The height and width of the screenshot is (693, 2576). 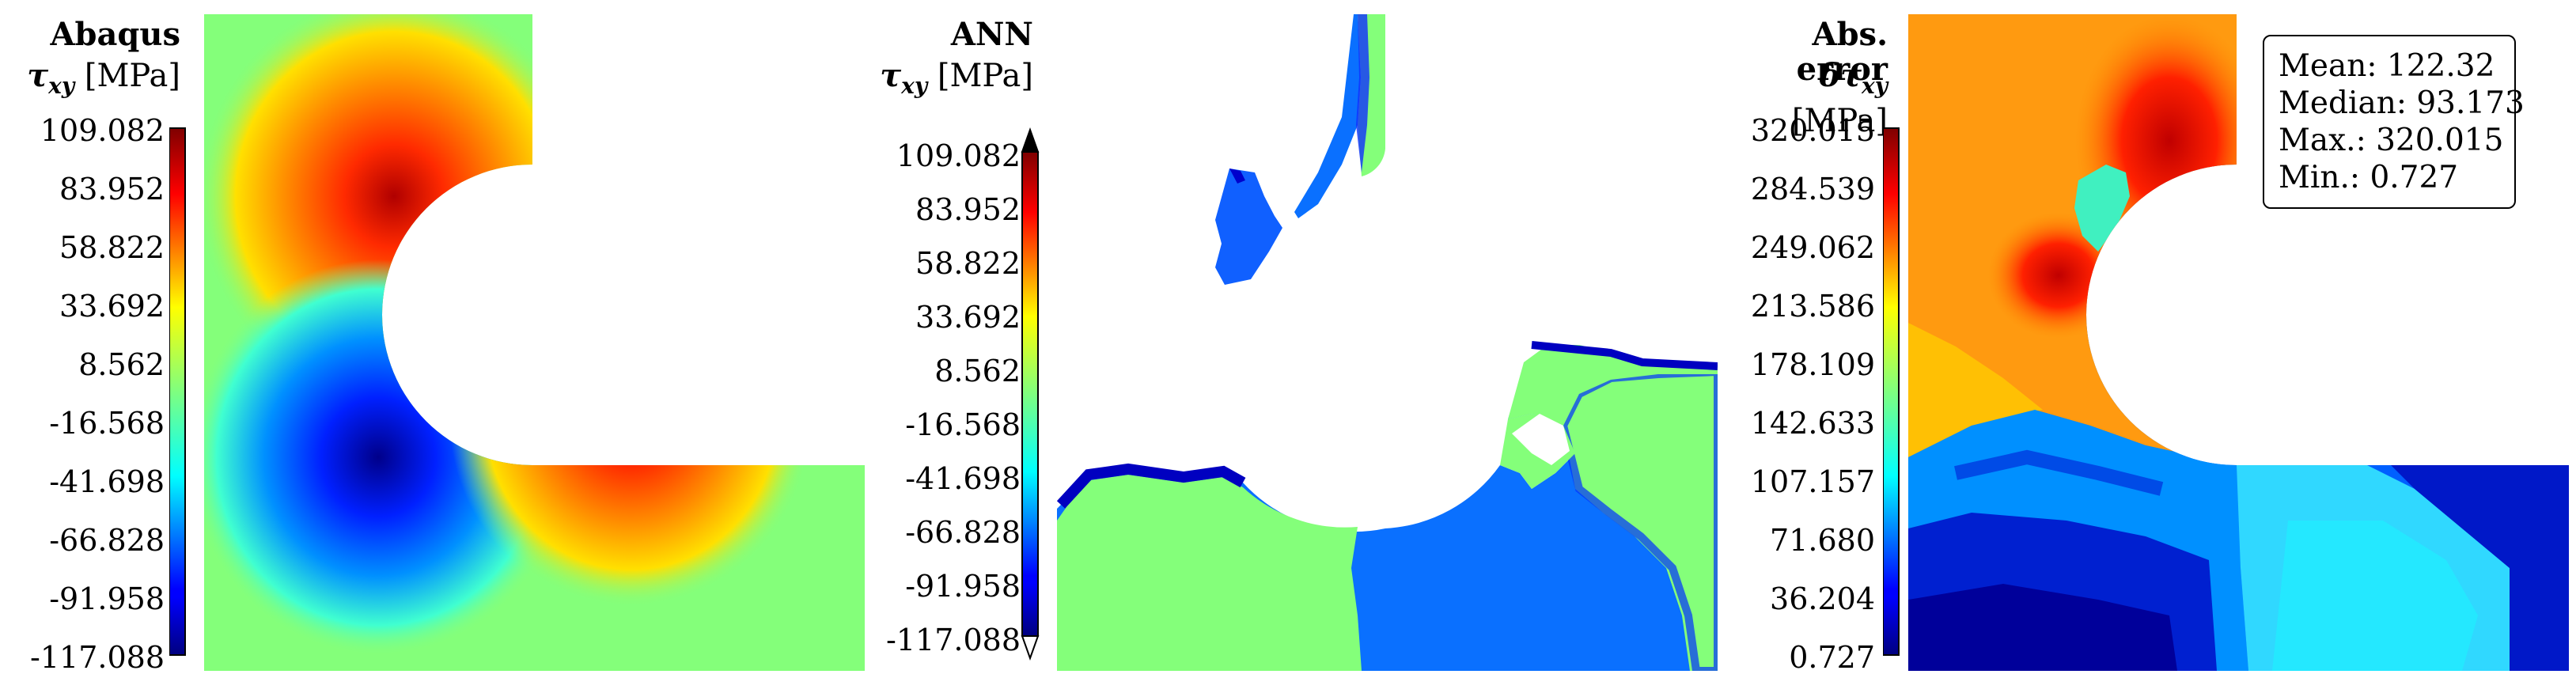 What do you see at coordinates (115, 34) in the screenshot?
I see `panel-title: Abaqus` at bounding box center [115, 34].